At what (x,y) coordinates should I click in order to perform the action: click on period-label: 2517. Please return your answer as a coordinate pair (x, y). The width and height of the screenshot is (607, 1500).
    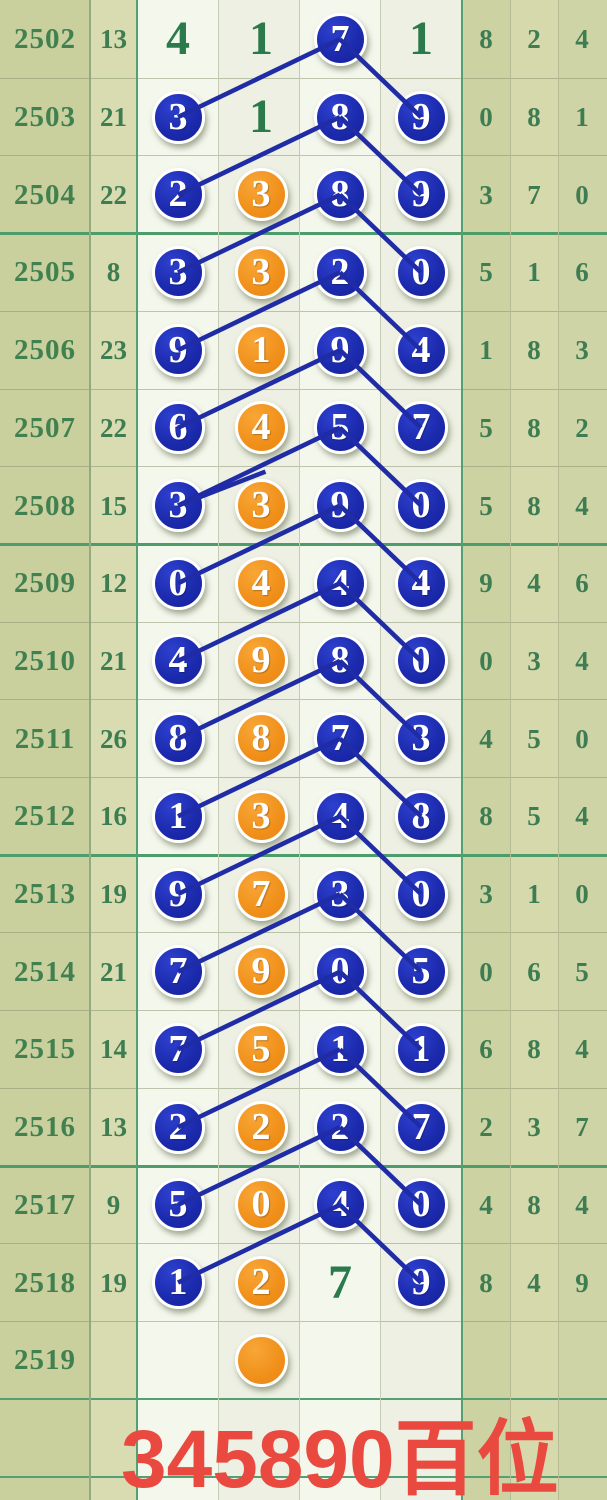
    Looking at the image, I should click on (45, 1204).